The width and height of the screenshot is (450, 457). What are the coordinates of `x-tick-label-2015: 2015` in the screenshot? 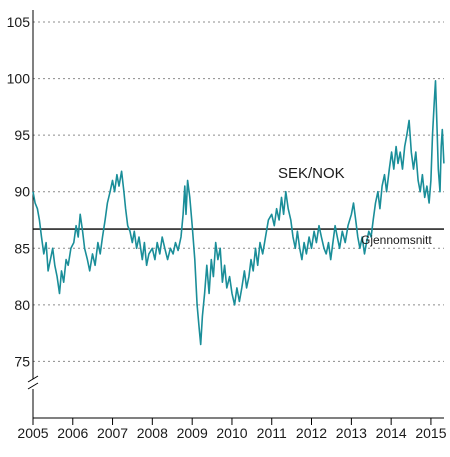 It's located at (430, 433).